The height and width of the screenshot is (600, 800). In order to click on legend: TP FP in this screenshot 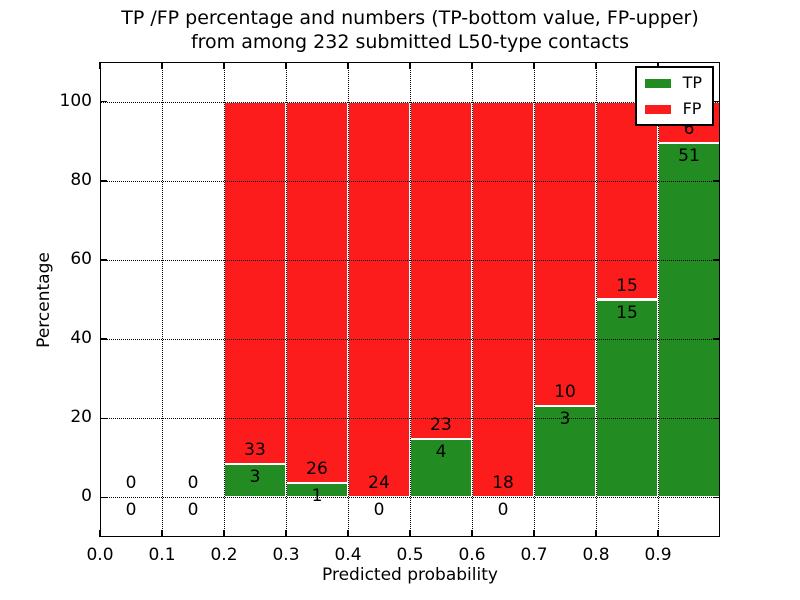, I will do `click(674, 96)`.